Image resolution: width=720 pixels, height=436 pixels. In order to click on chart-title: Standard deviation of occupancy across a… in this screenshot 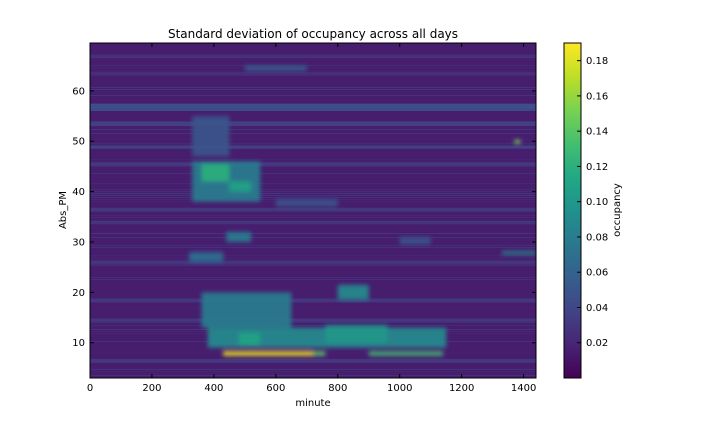, I will do `click(313, 34)`.